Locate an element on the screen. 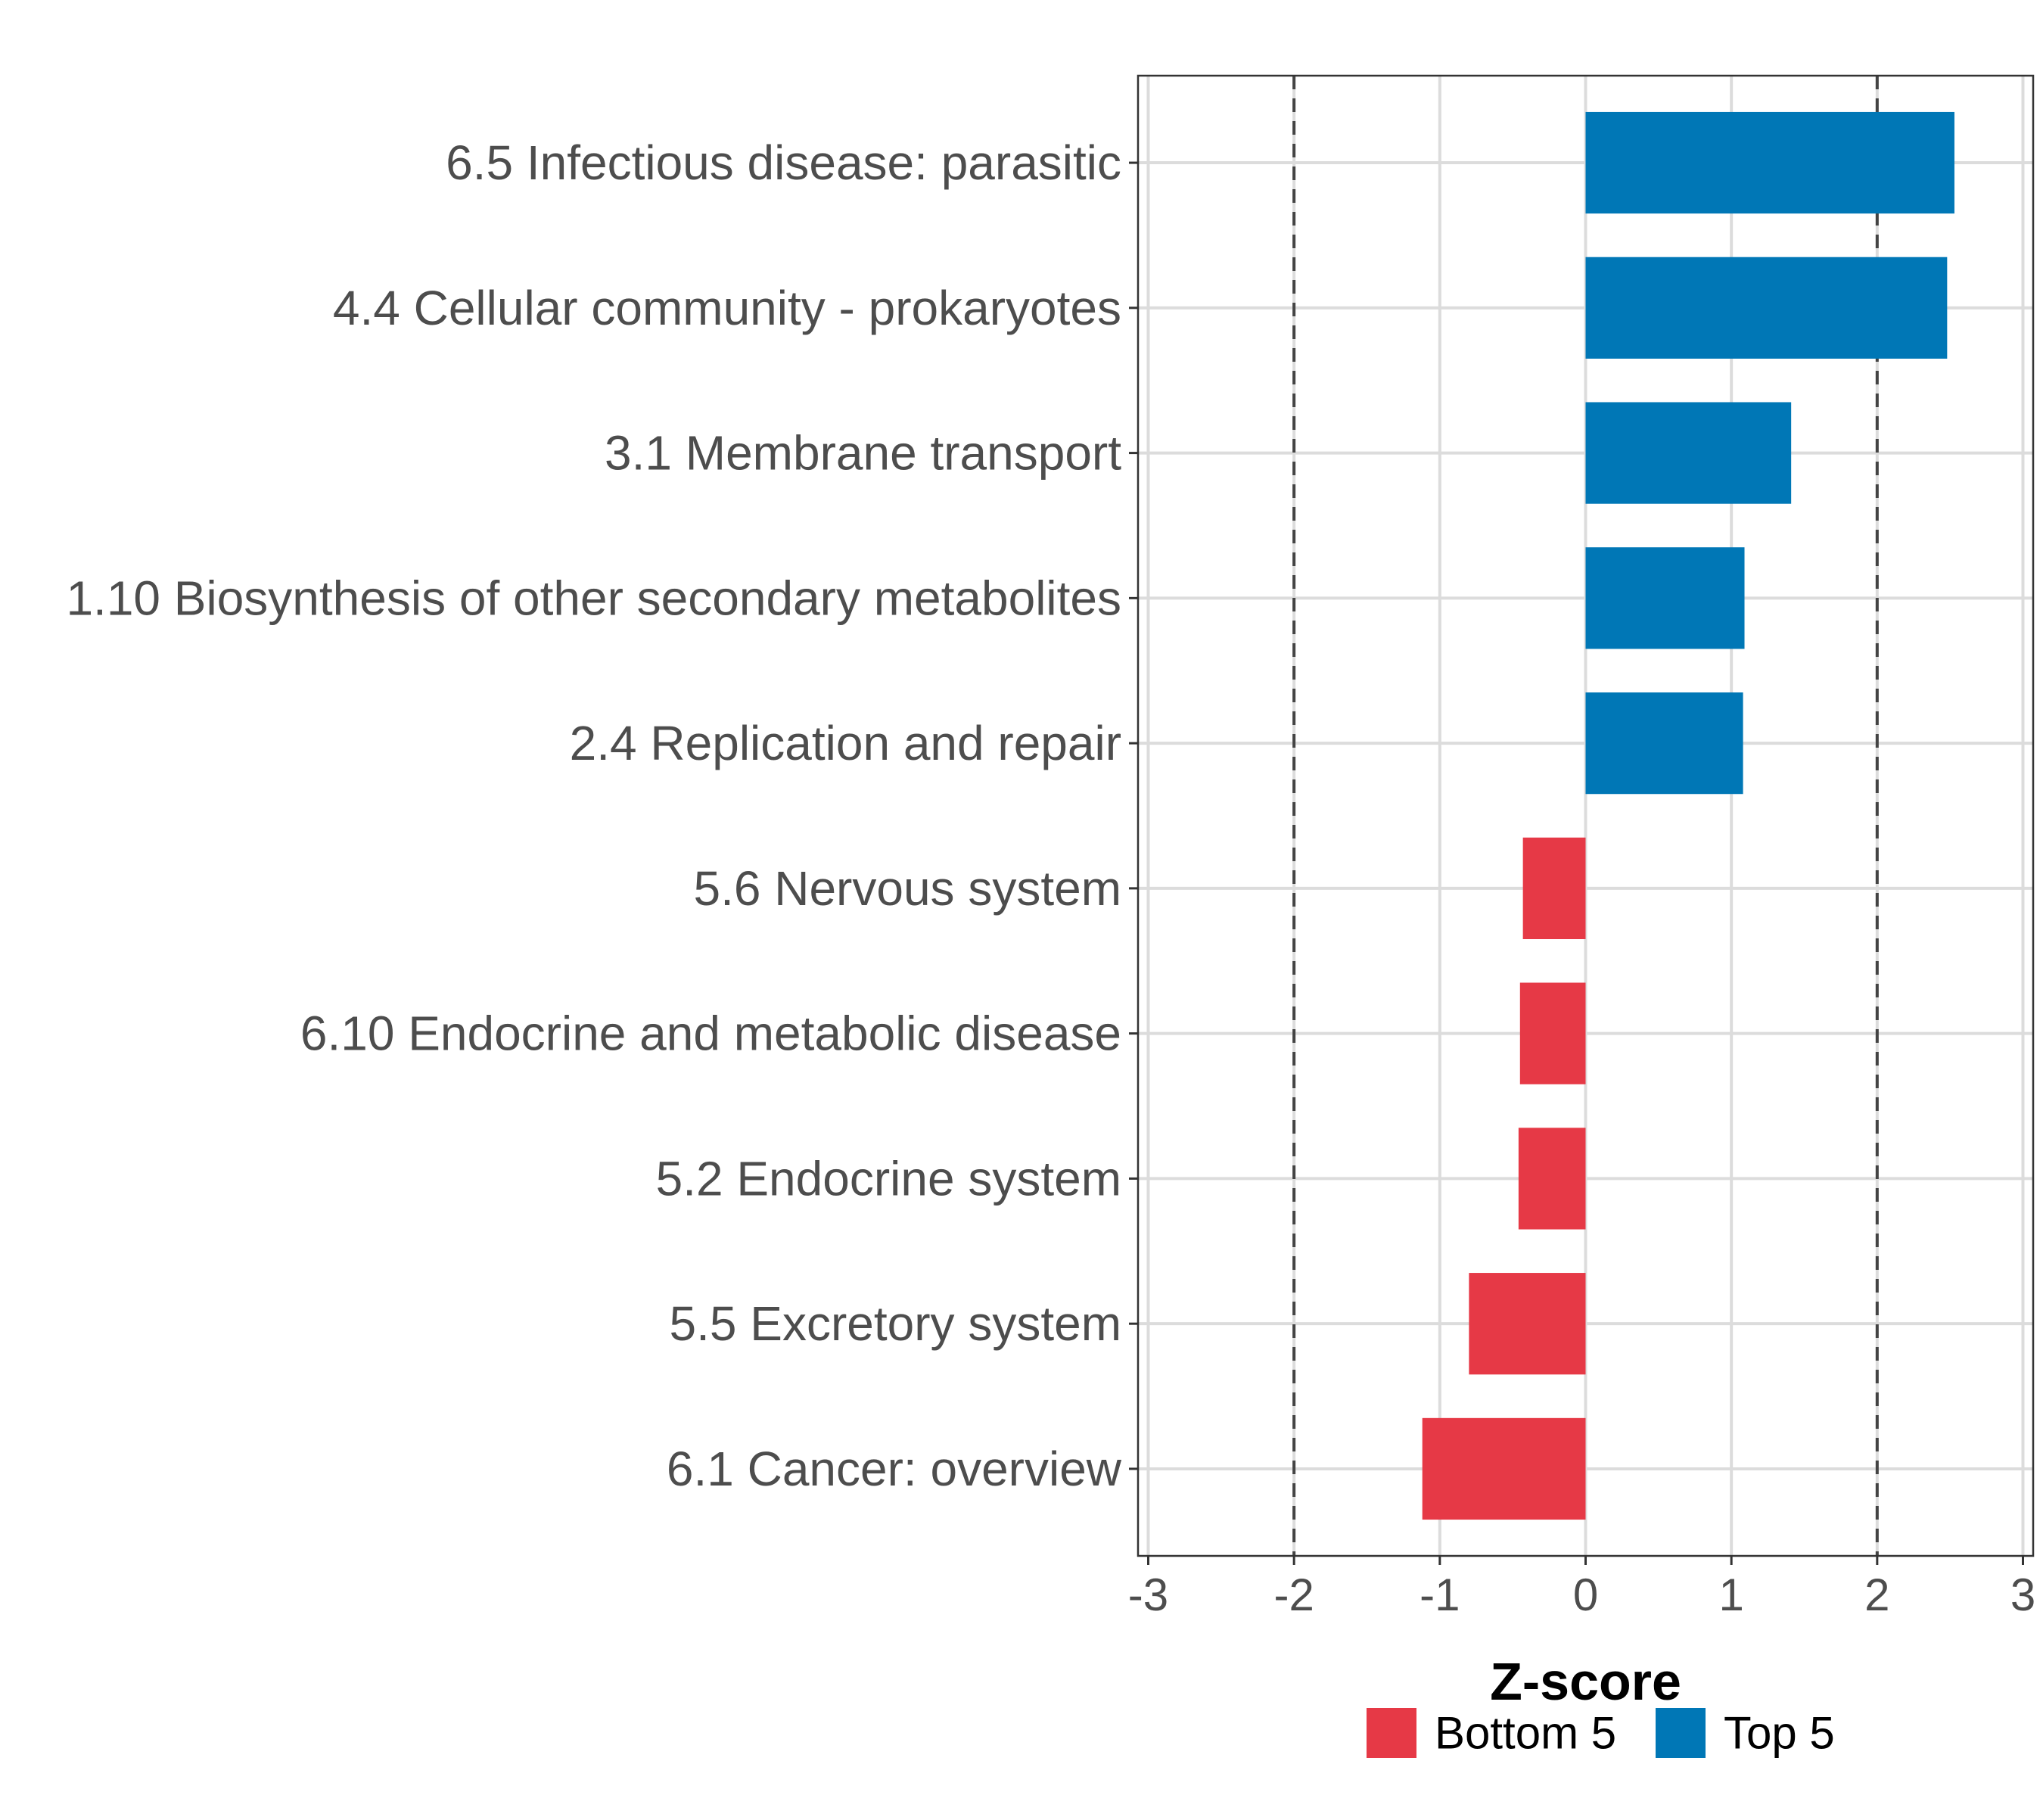  legend: Bottom 5 Top 5 is located at coordinates (1601, 1733).